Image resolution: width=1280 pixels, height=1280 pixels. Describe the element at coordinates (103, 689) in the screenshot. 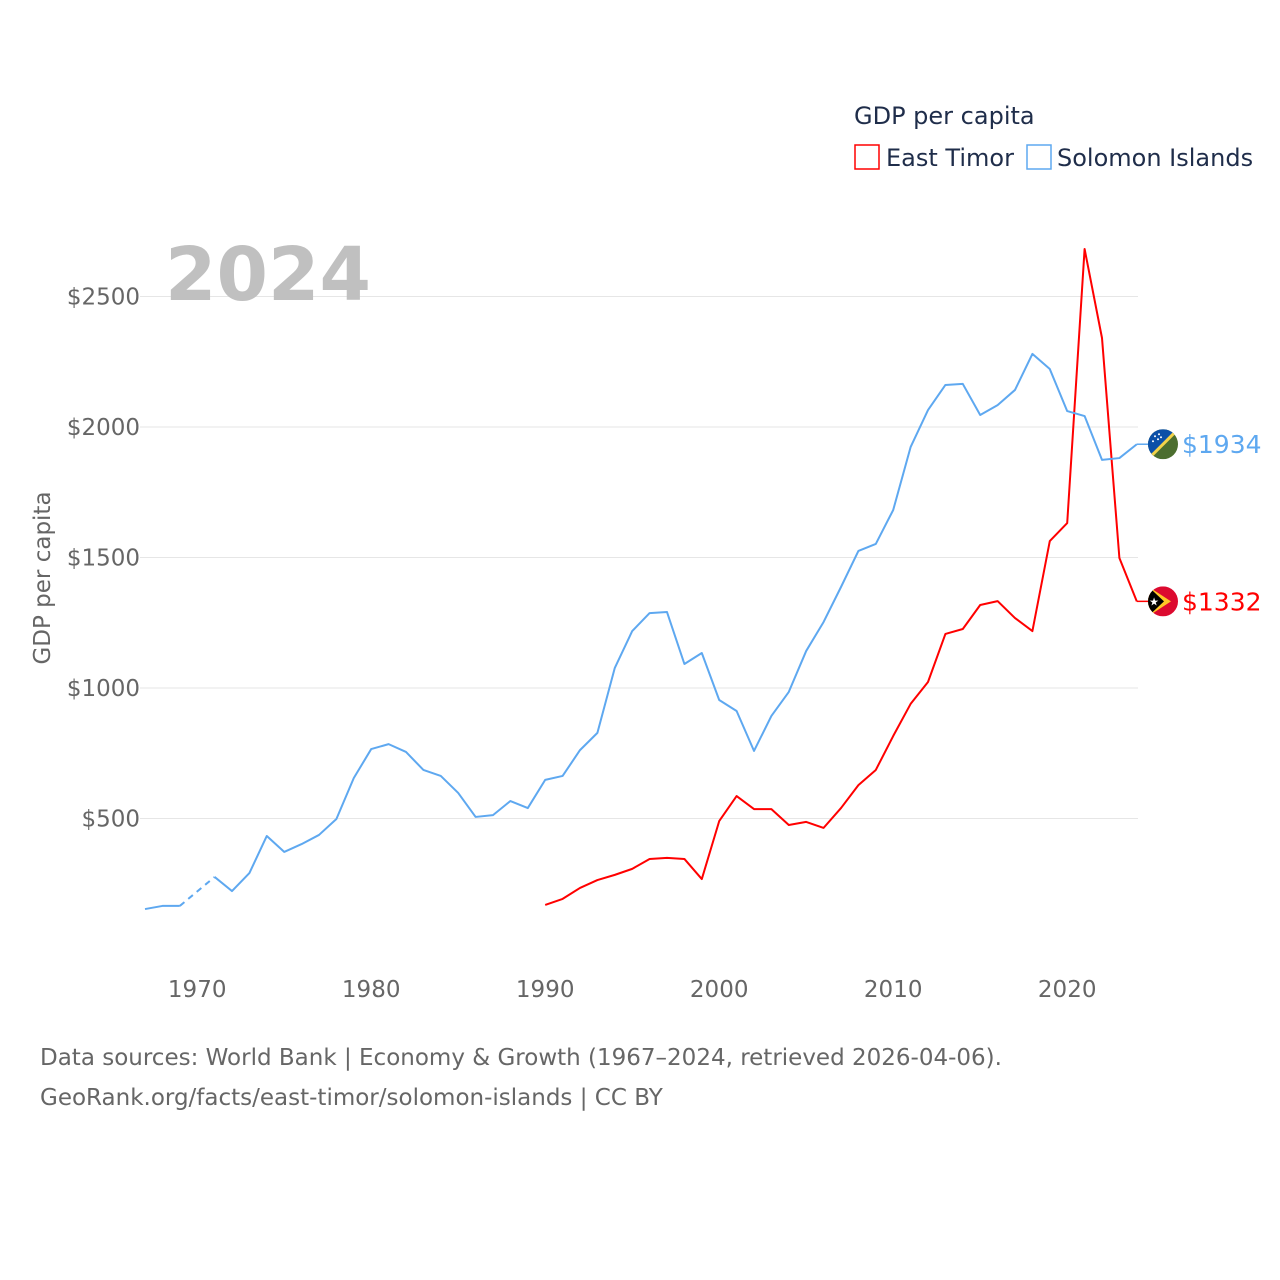

I see `y-tick-label: $1000` at that location.